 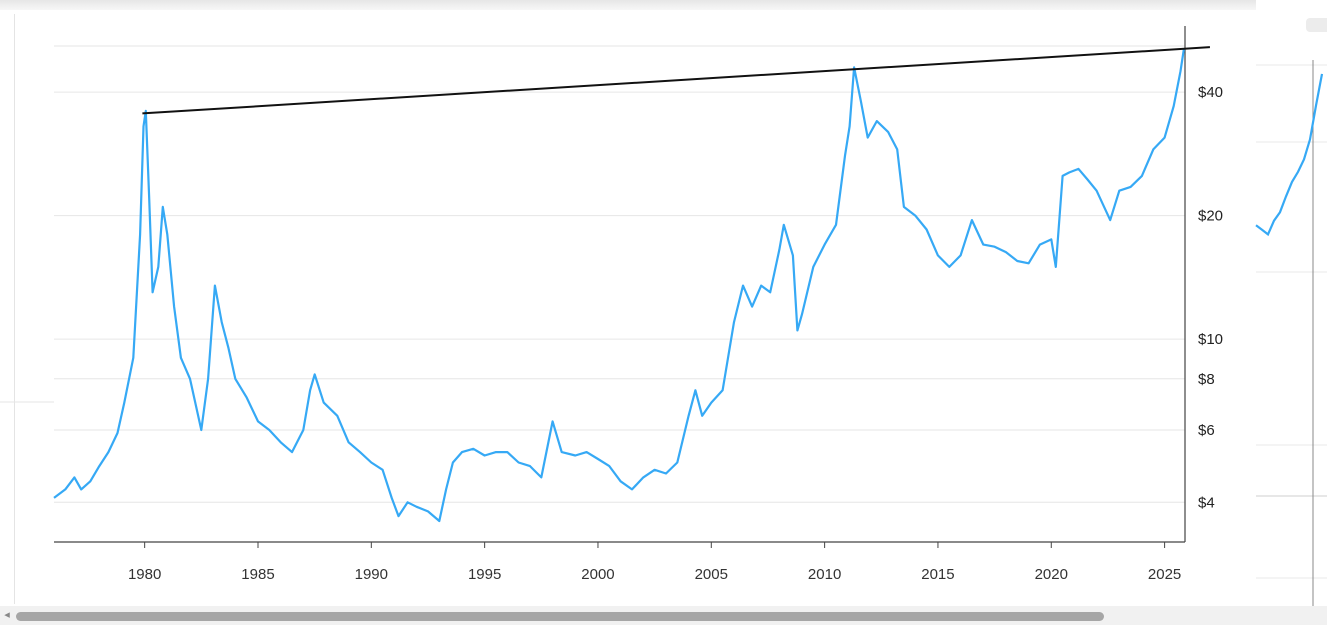 What do you see at coordinates (937, 574) in the screenshot?
I see `x-tick-label: 2015` at bounding box center [937, 574].